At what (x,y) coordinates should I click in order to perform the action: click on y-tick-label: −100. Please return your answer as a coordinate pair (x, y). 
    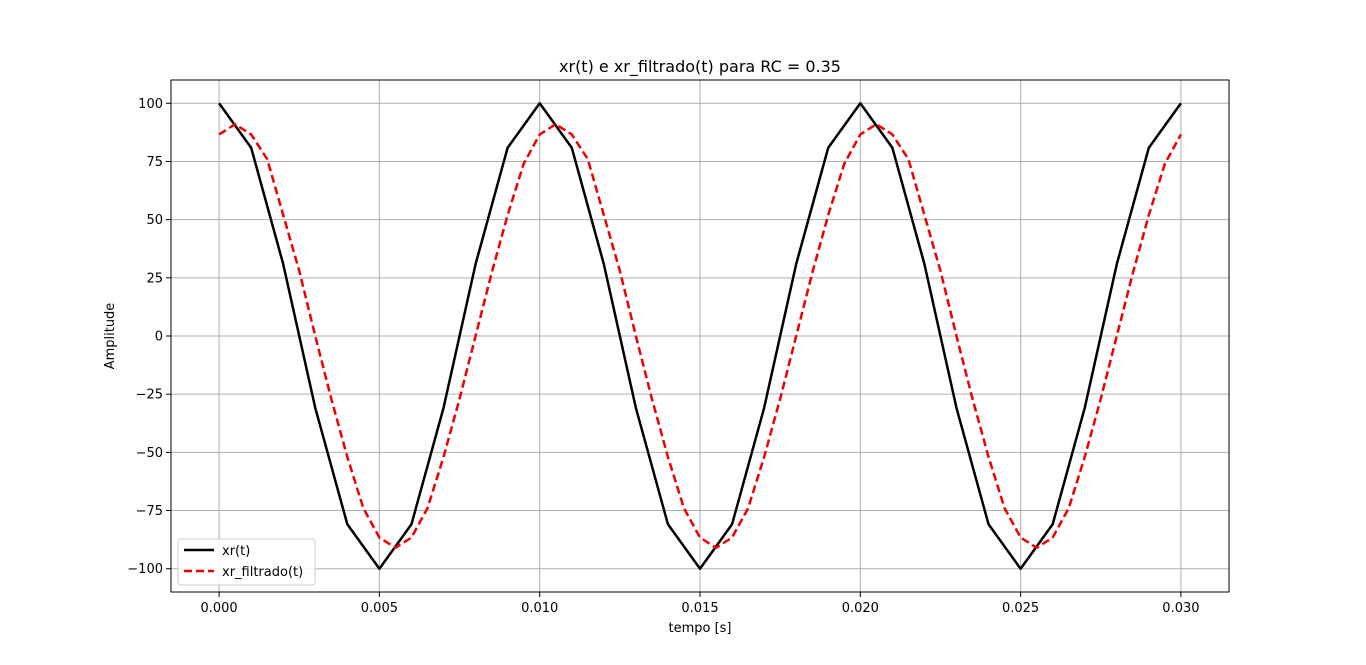
    Looking at the image, I should click on (145, 569).